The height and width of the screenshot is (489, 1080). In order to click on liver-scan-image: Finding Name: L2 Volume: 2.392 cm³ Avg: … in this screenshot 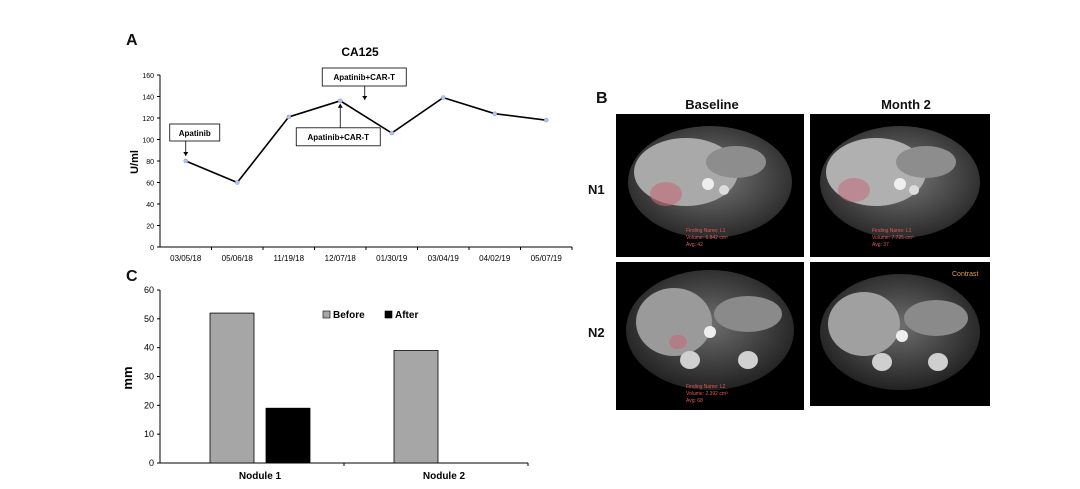, I will do `click(710, 337)`.